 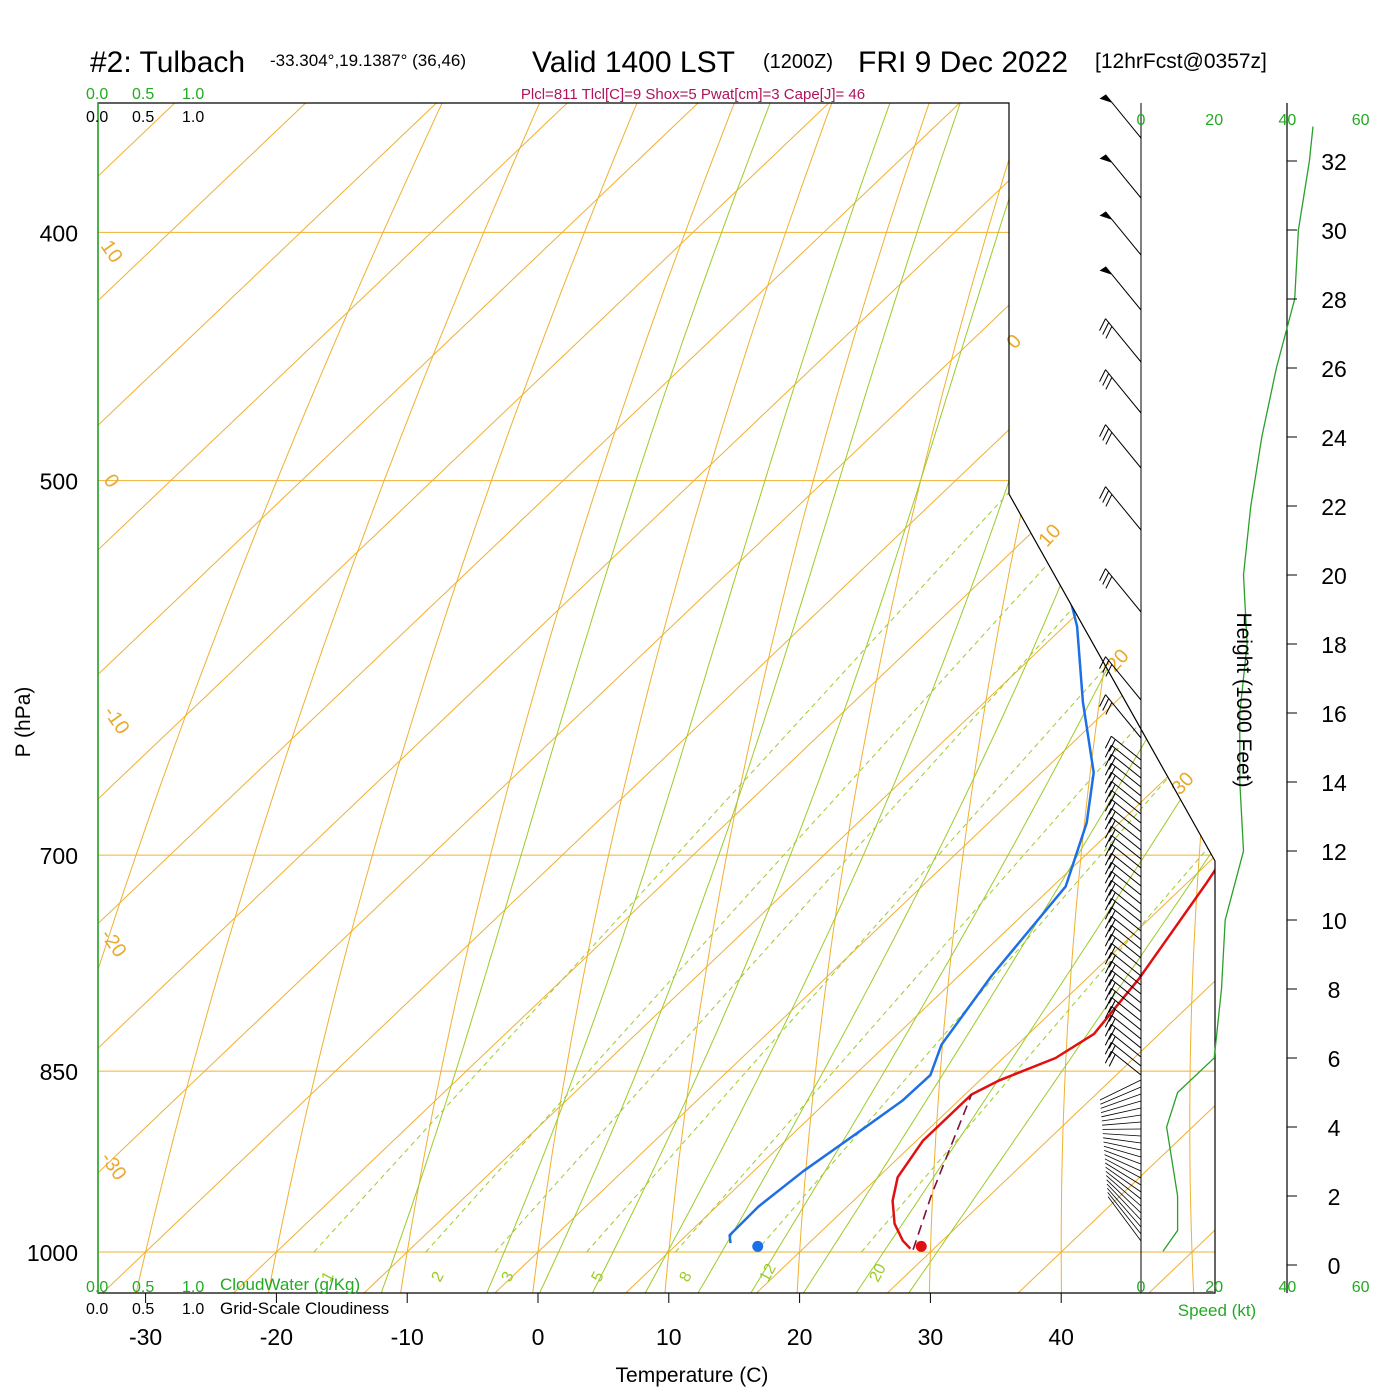 I want to click on cloudiness-tick-bottom: 0.5, so click(x=143, y=1309).